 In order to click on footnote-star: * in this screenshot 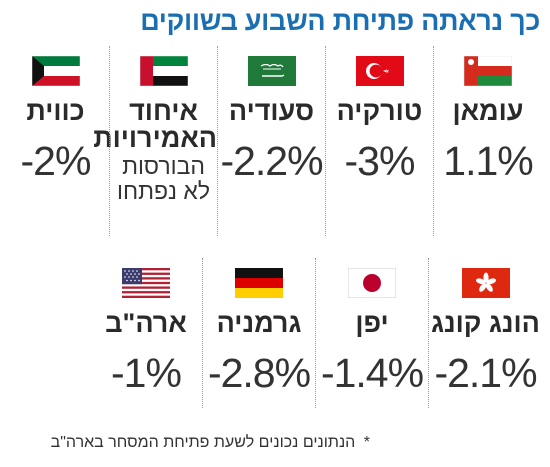, I will do `click(366, 442)`.